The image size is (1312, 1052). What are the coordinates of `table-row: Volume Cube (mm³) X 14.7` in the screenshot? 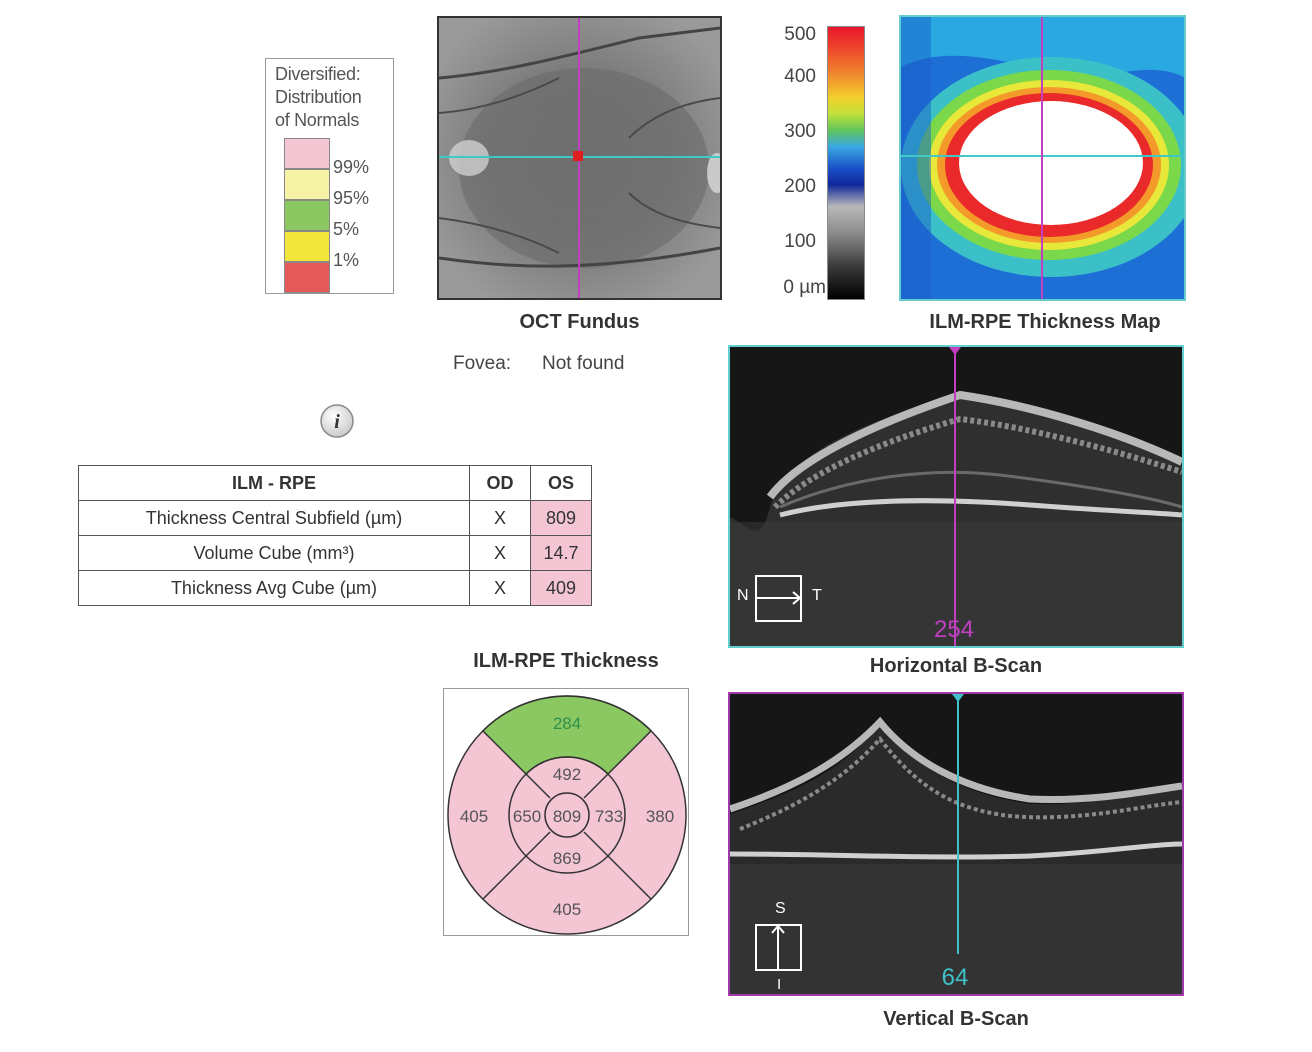 It's located at (335, 553).